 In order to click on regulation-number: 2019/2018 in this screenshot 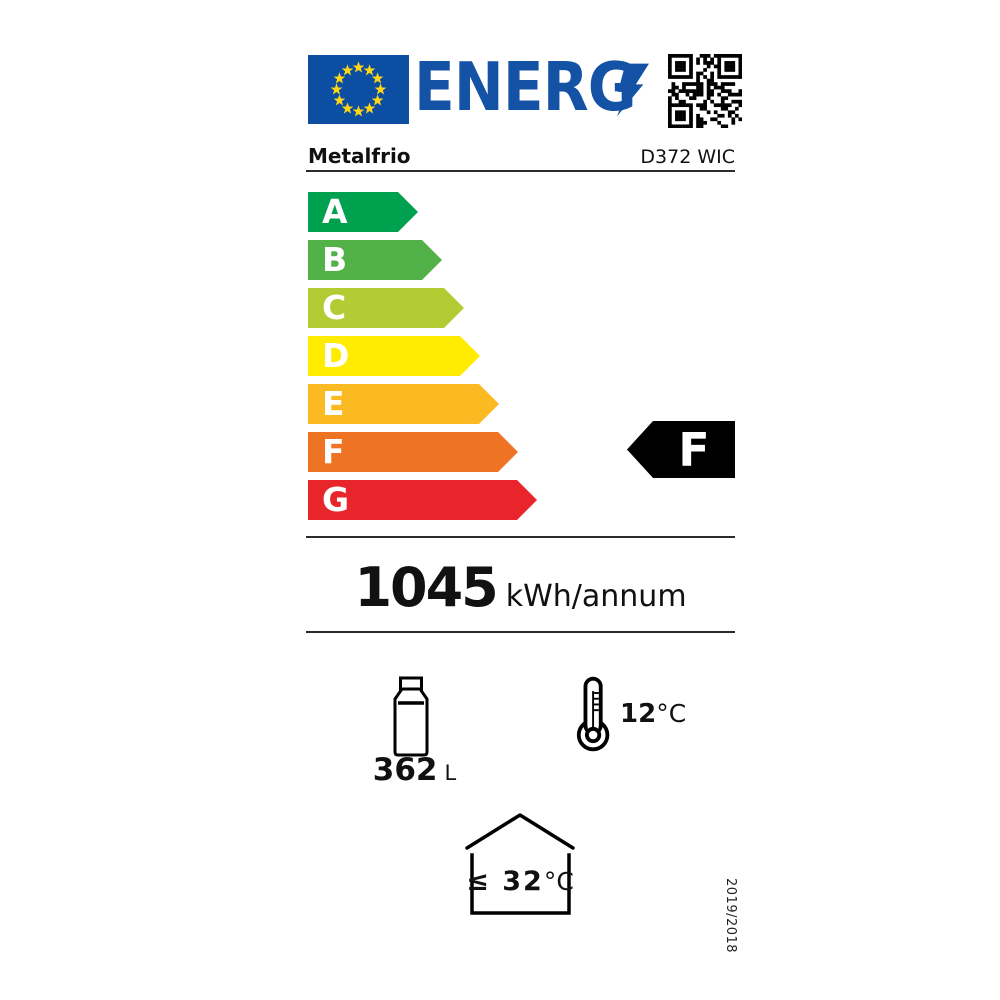, I will do `click(730, 916)`.